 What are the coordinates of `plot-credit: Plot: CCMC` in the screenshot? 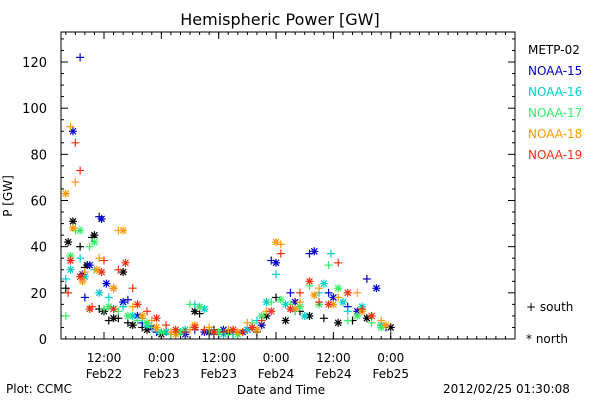 It's located at (39, 389).